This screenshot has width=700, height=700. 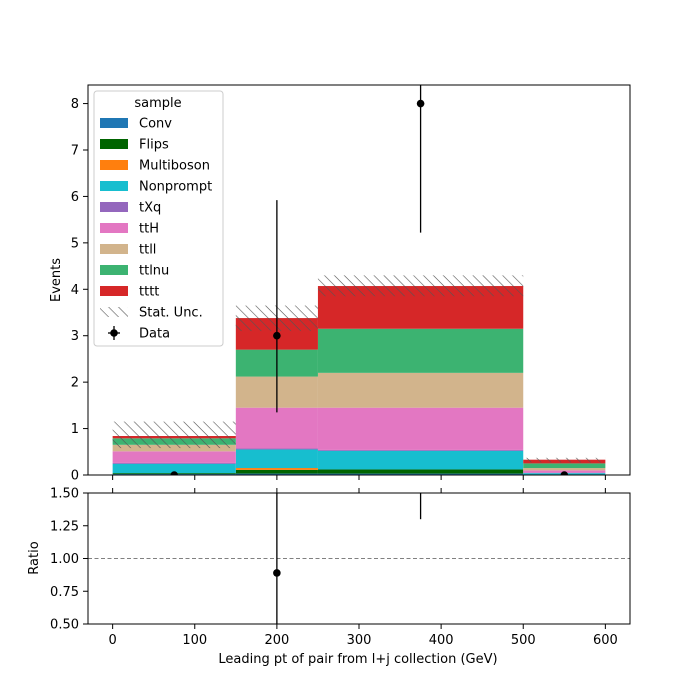 What do you see at coordinates (64, 625) in the screenshot?
I see `ratio-ytick-label: 0.50` at bounding box center [64, 625].